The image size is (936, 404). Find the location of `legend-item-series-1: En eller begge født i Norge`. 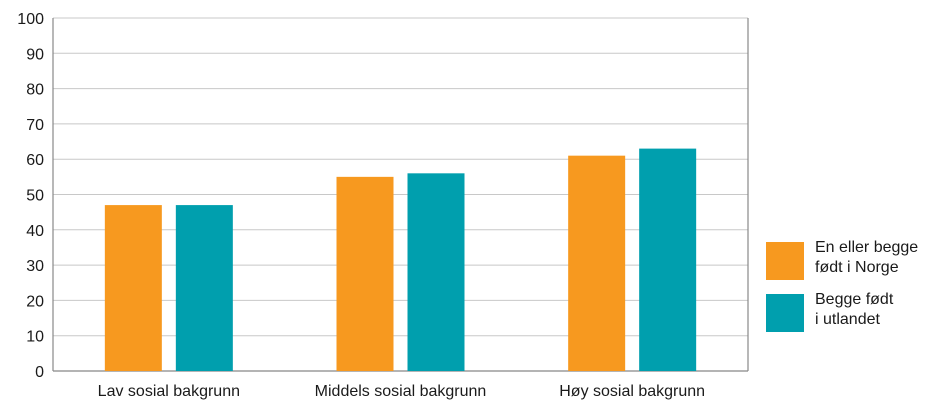

legend-item-series-1: En eller begge født i Norge is located at coordinates (850, 259).